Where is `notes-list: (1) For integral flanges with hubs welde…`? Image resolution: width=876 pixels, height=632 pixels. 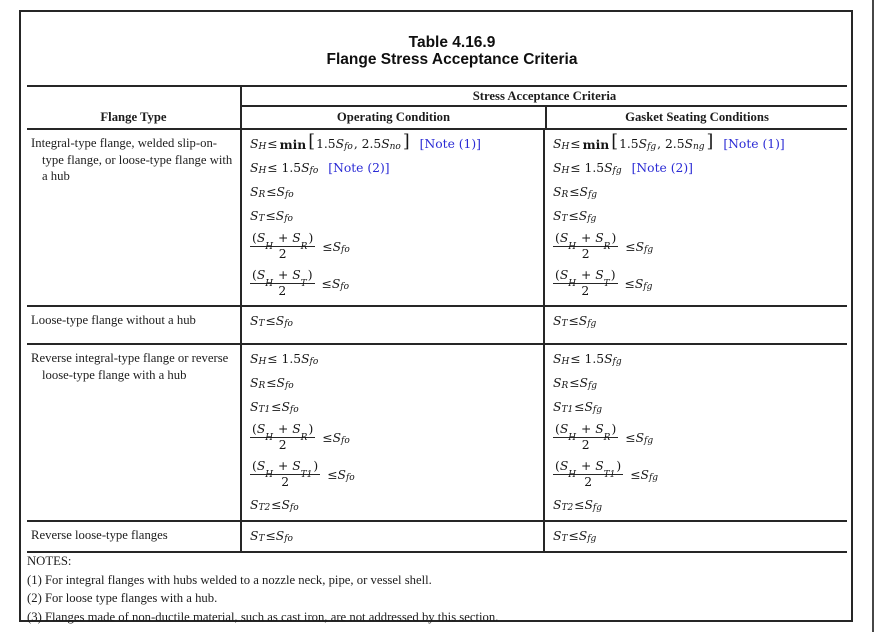
notes-list: (1) For integral flanges with hubs welde… is located at coordinates (433, 599).